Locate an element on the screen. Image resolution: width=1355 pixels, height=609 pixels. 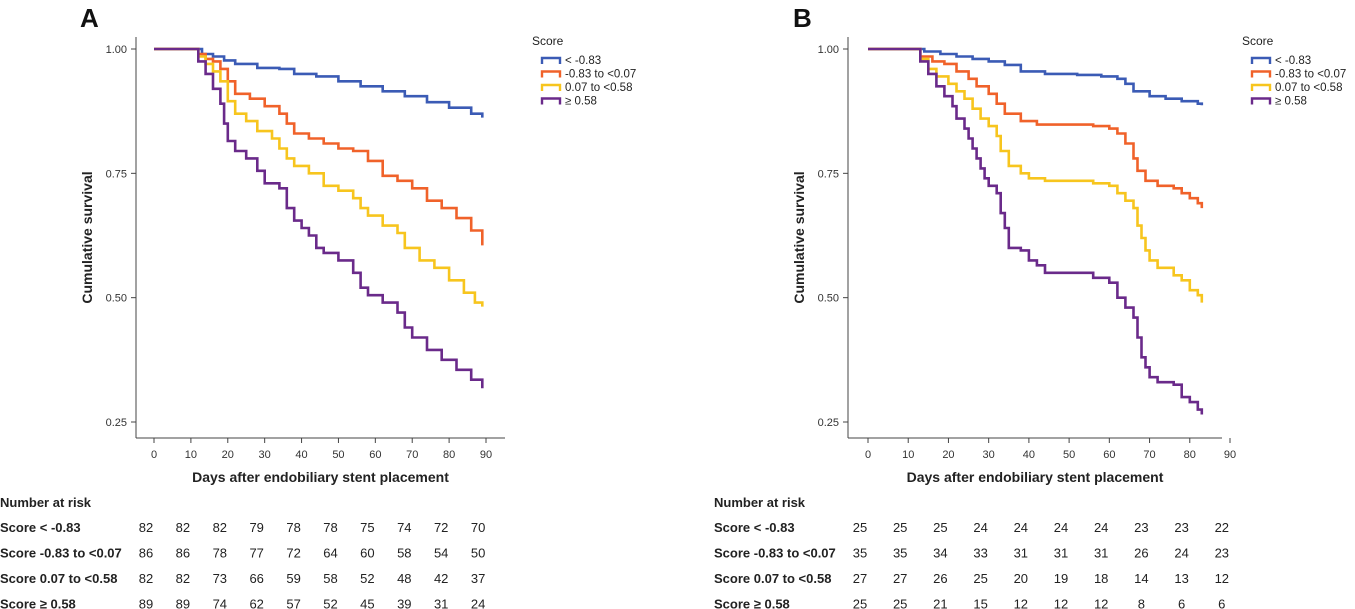
risk-row-value: 77 is located at coordinates (256, 553).